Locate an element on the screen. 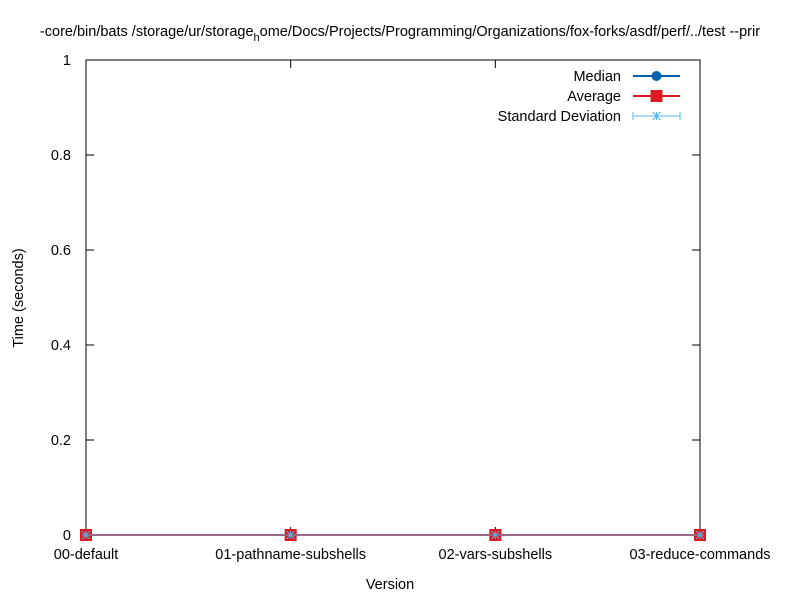 Image resolution: width=800 pixels, height=605 pixels. y-tick-label: 0.4 is located at coordinates (61, 346).